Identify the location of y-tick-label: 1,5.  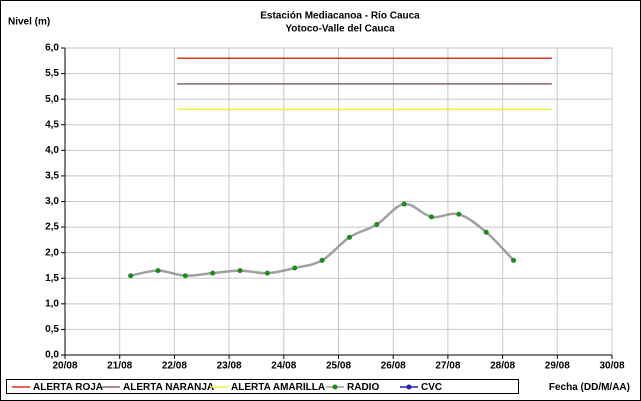
(52, 278).